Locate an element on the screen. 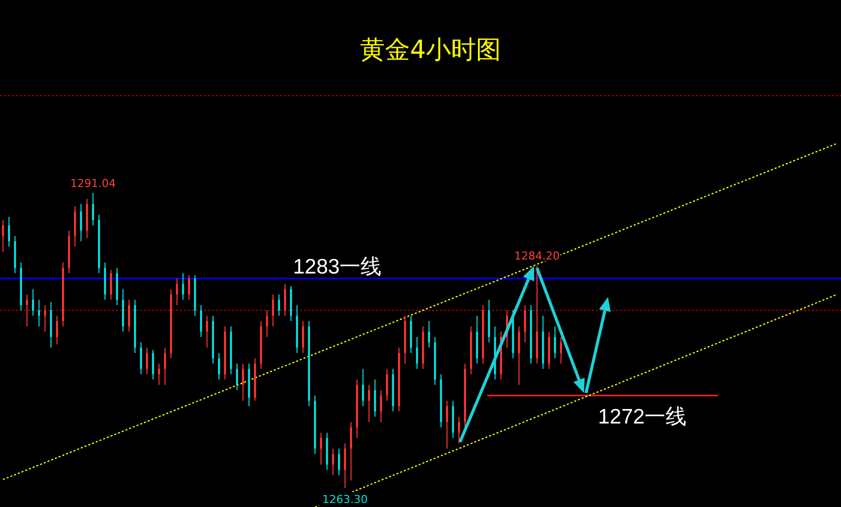  annotation: 1291.04 is located at coordinates (93, 183).